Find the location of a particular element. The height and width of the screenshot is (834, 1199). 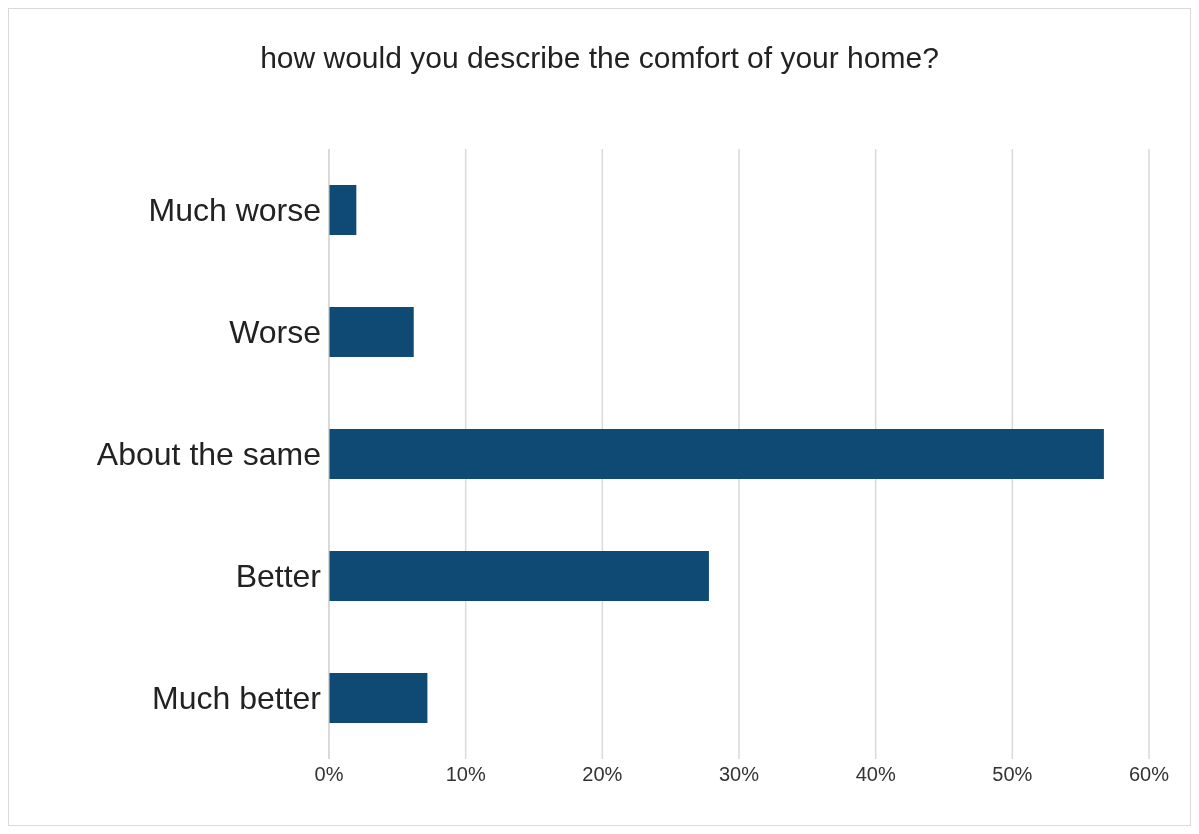

y-tick-label: Worse is located at coordinates (275, 332).